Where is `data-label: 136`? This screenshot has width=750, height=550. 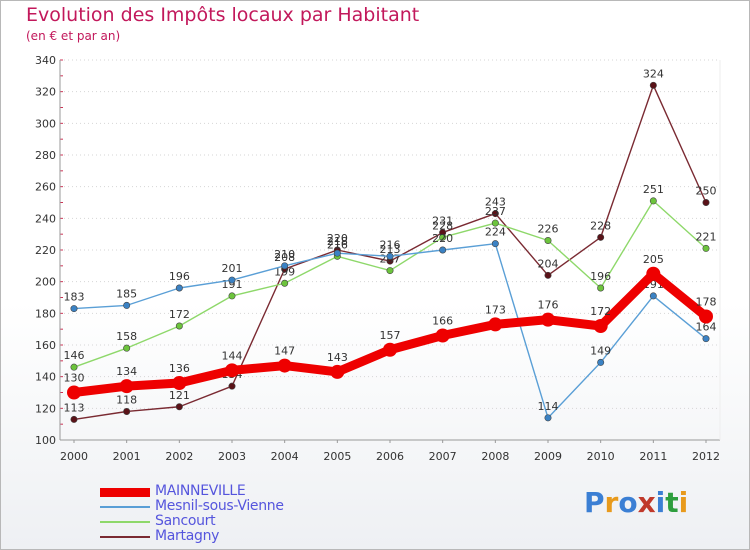
data-label: 136 is located at coordinates (179, 368).